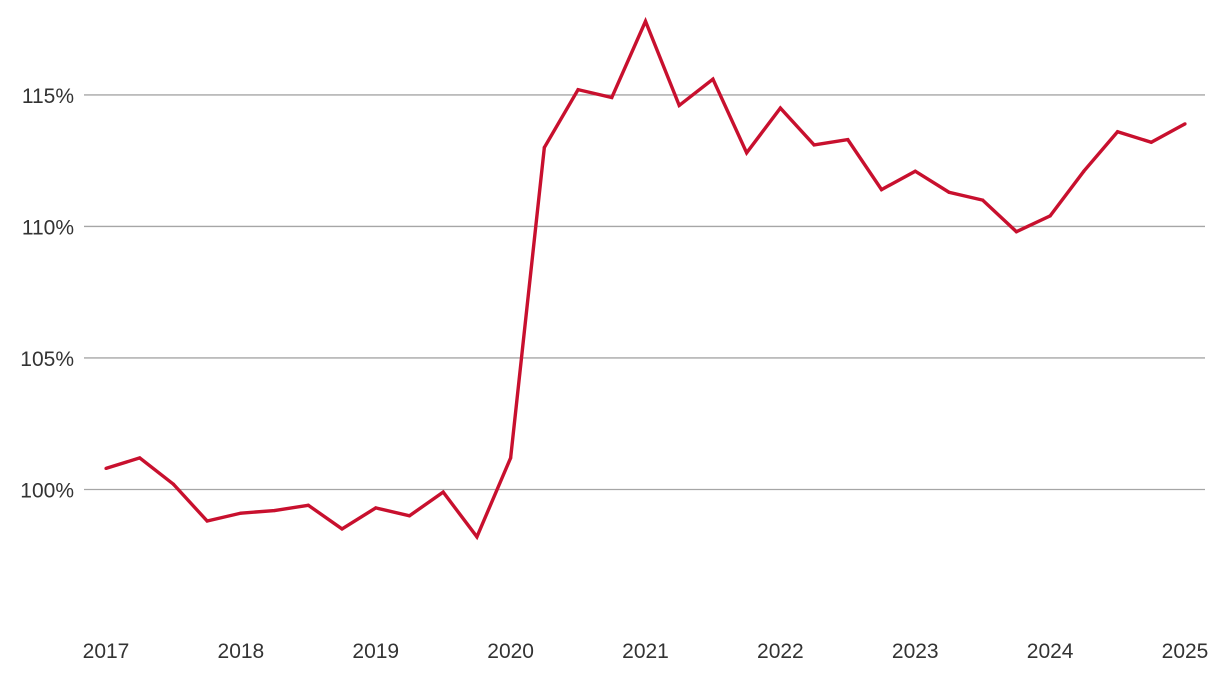  I want to click on x-tick-label: 2022, so click(780, 651).